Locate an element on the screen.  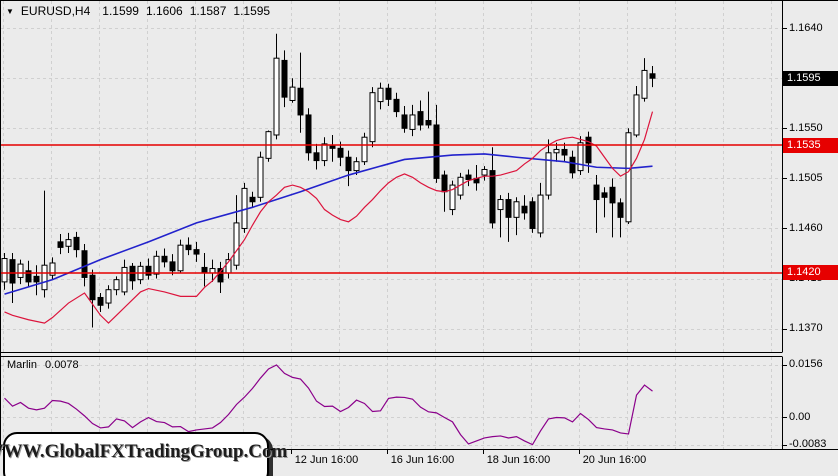
watermark-badge: WWW.GlobalFXTradingGroup.Com is located at coordinates (143, 454).